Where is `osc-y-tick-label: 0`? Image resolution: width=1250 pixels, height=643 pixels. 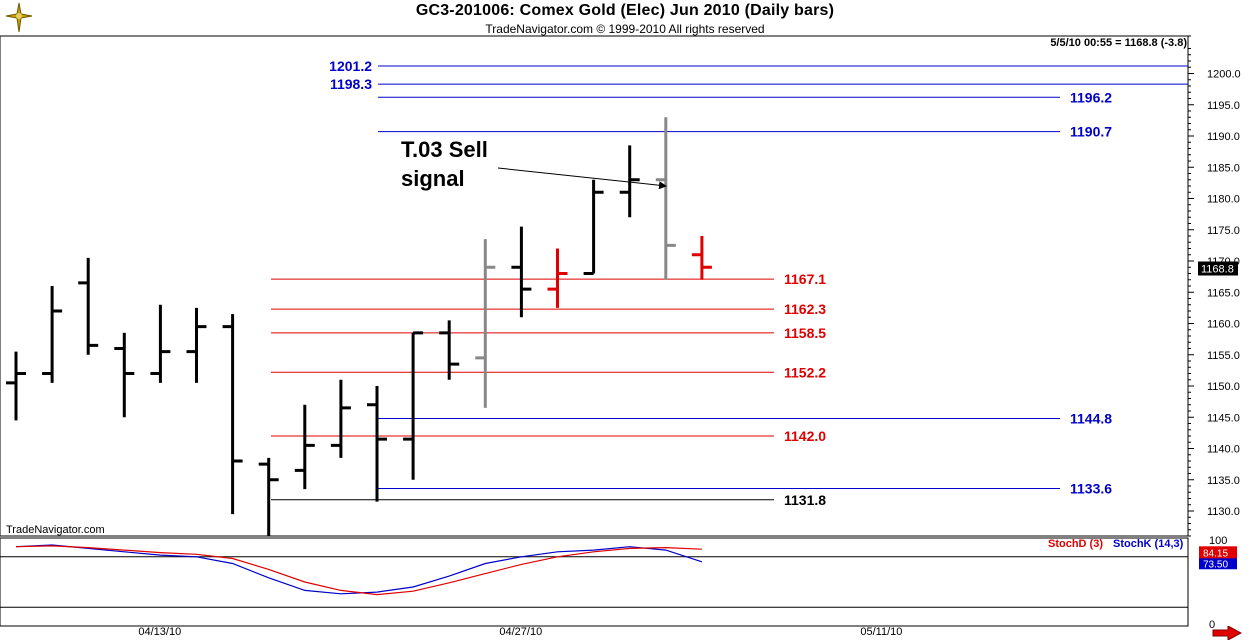 osc-y-tick-label: 0 is located at coordinates (1212, 625).